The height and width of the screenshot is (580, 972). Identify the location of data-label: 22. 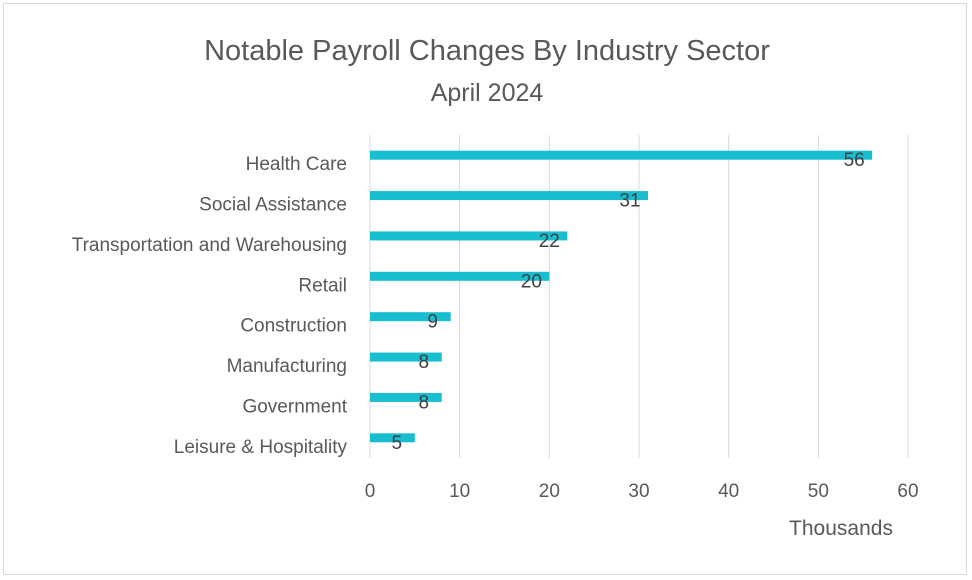
(549, 241).